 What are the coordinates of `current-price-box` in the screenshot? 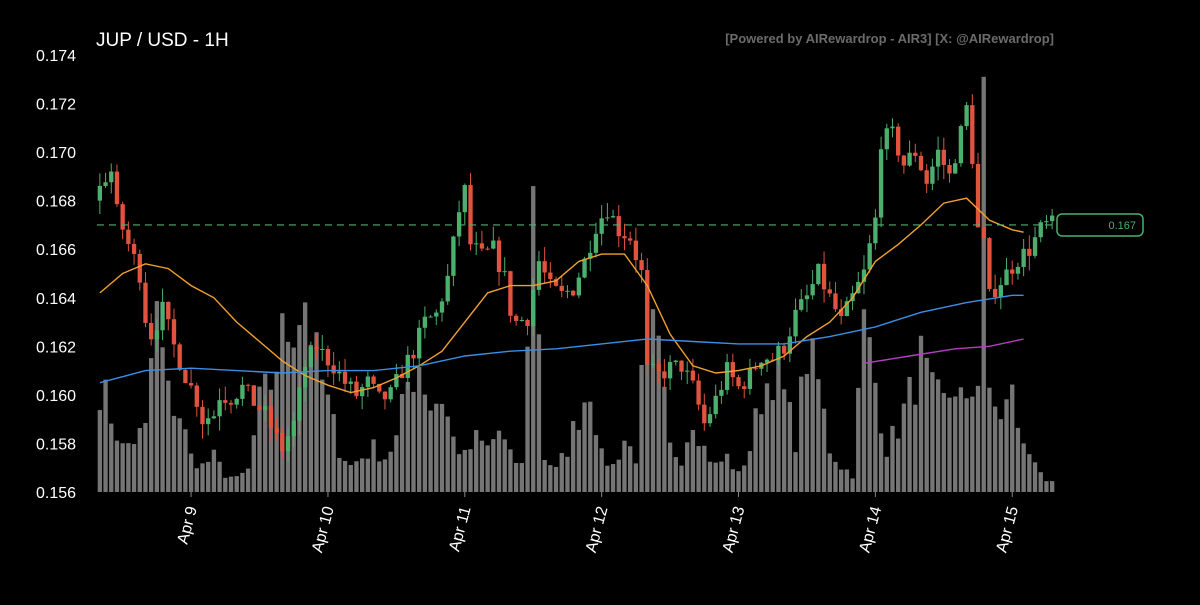 It's located at (1100, 225).